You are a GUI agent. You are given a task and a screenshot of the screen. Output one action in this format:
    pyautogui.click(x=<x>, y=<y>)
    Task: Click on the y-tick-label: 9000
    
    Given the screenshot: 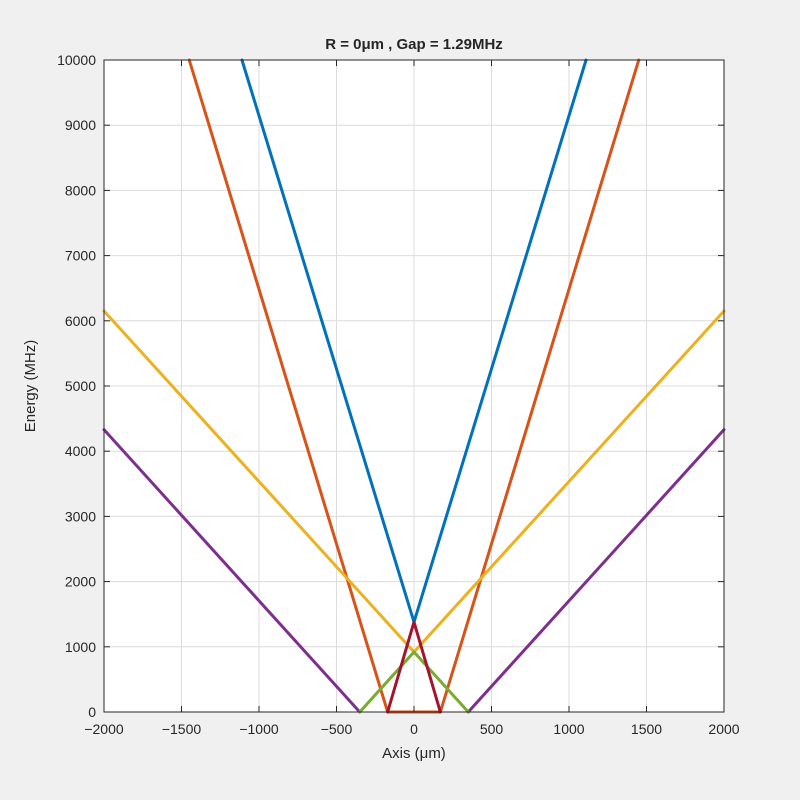 What is the action you would take?
    pyautogui.click(x=80, y=125)
    